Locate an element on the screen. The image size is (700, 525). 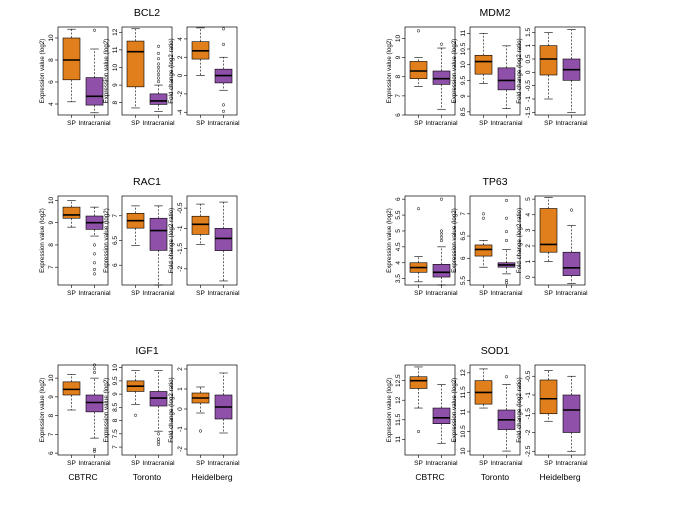
y-tick-label: -0.5 is located at coordinates (180, 208).